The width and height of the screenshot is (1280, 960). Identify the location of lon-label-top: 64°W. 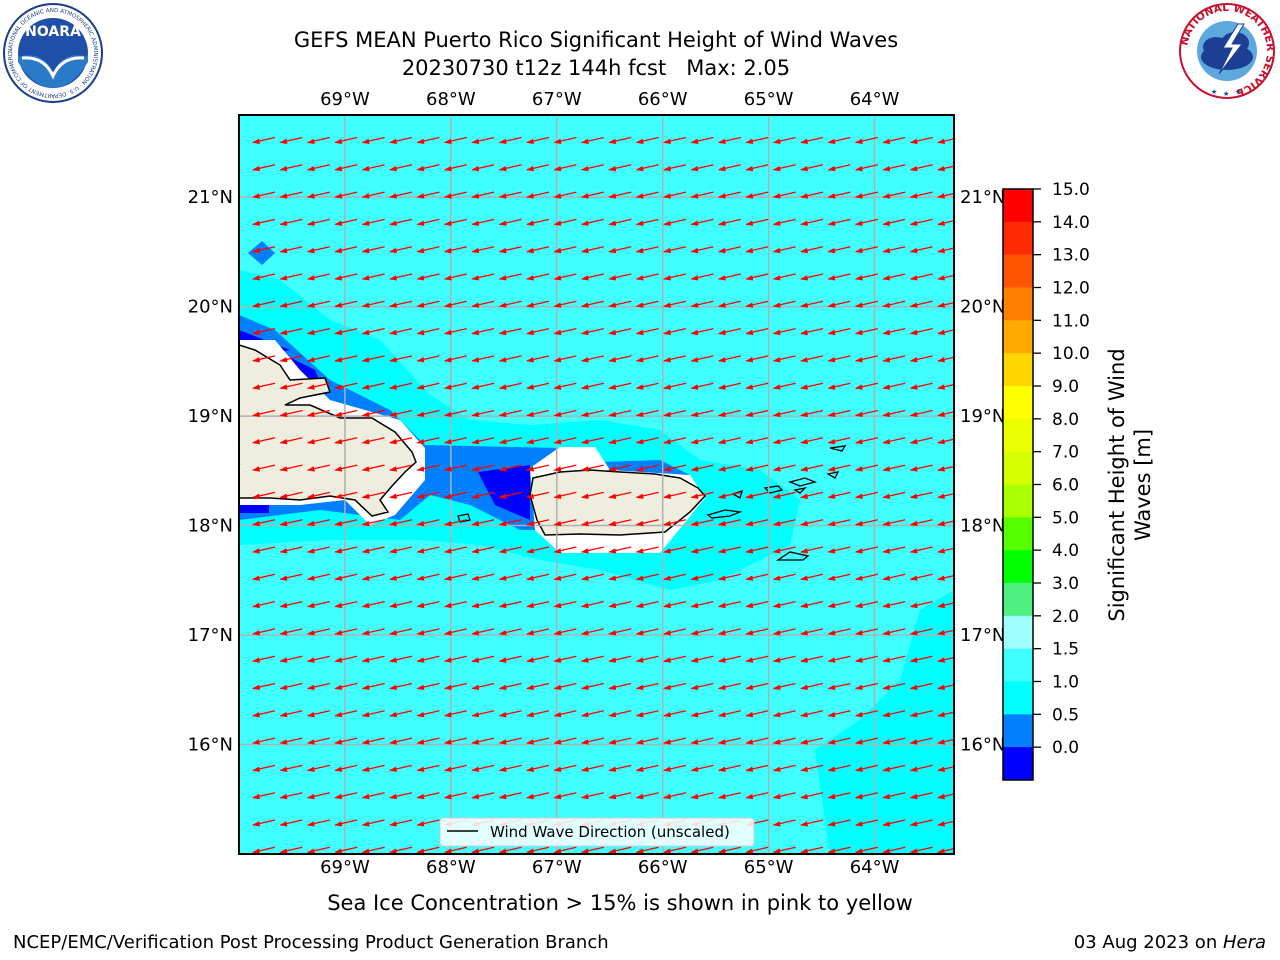
(875, 99).